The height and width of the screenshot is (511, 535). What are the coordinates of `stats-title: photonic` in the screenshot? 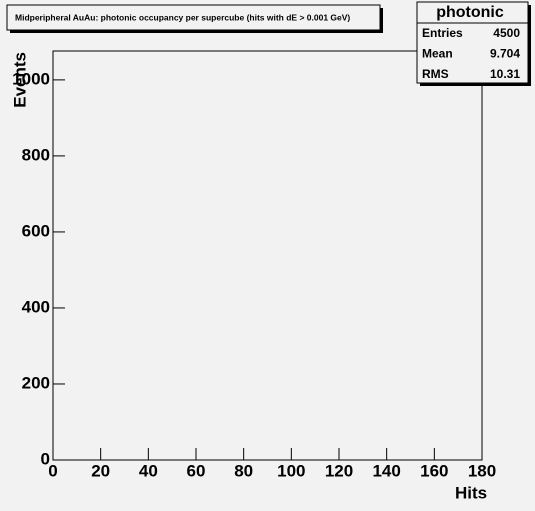 It's located at (470, 12).